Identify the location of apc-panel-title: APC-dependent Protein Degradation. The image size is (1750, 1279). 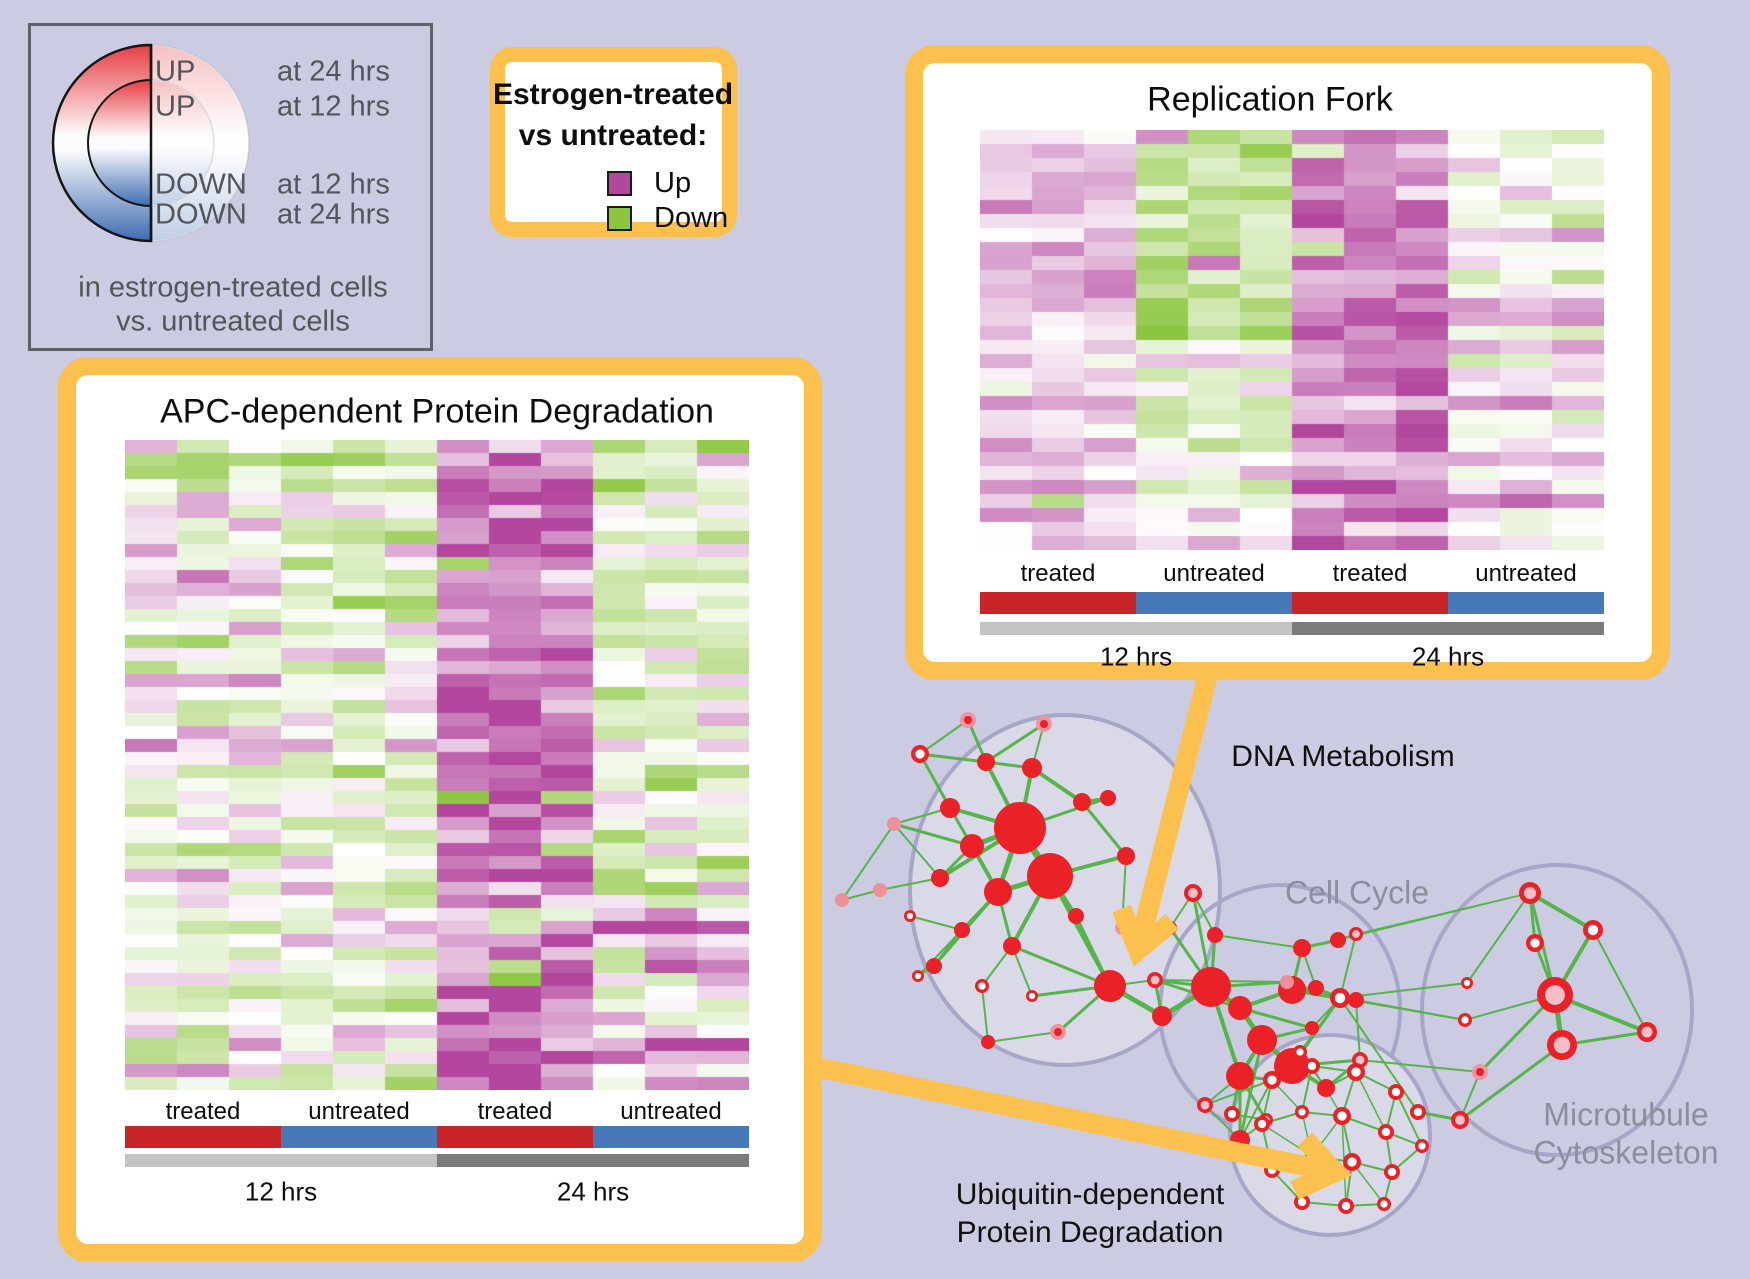
(437, 411).